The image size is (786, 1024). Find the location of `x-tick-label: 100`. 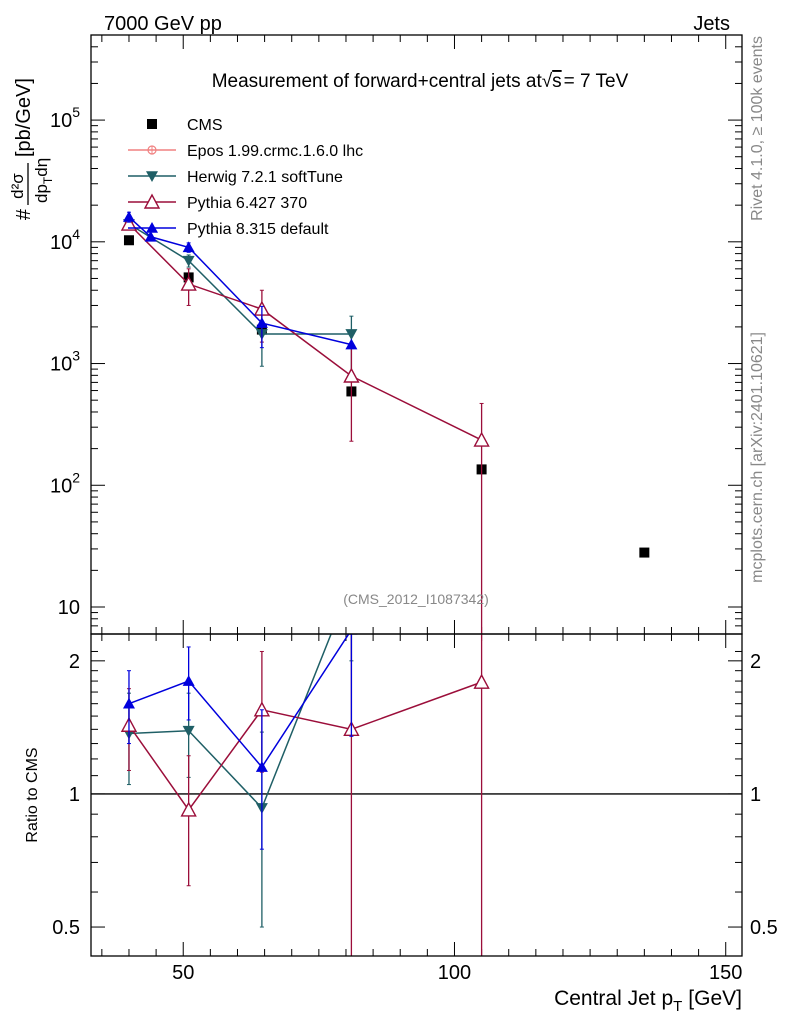

x-tick-label: 100 is located at coordinates (454, 973).